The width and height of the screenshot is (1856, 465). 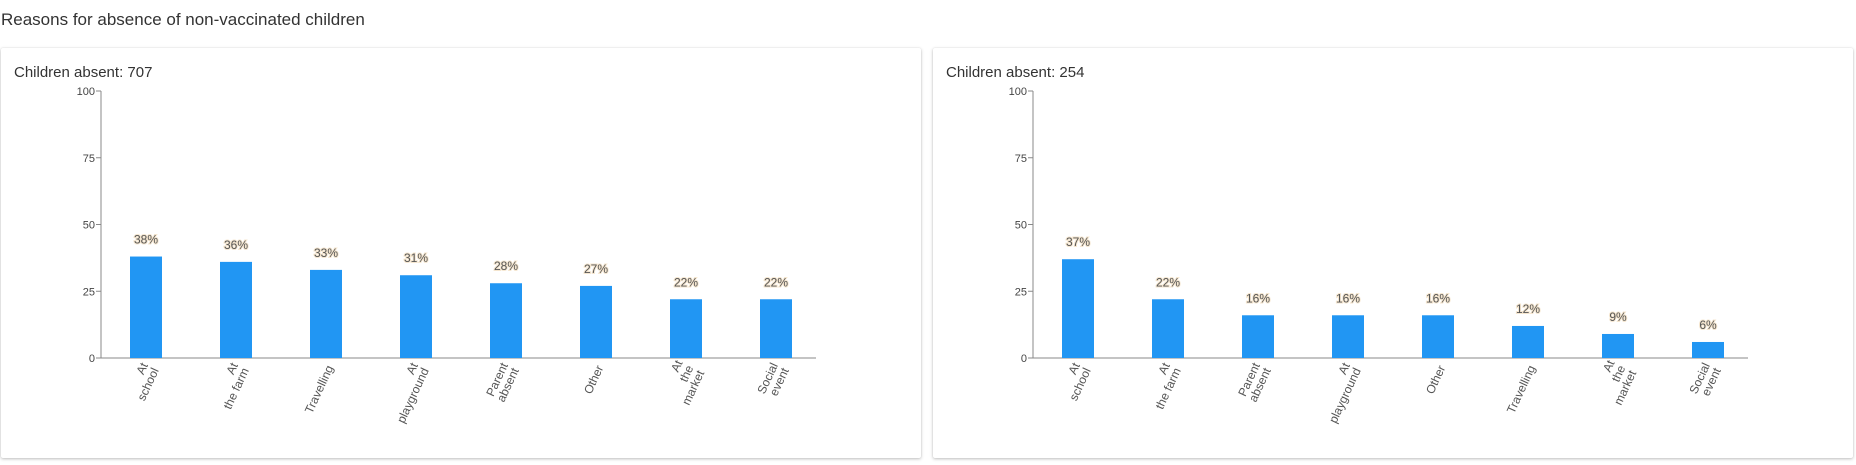 I want to click on card-title: Children absent: 254, so click(x=1015, y=72).